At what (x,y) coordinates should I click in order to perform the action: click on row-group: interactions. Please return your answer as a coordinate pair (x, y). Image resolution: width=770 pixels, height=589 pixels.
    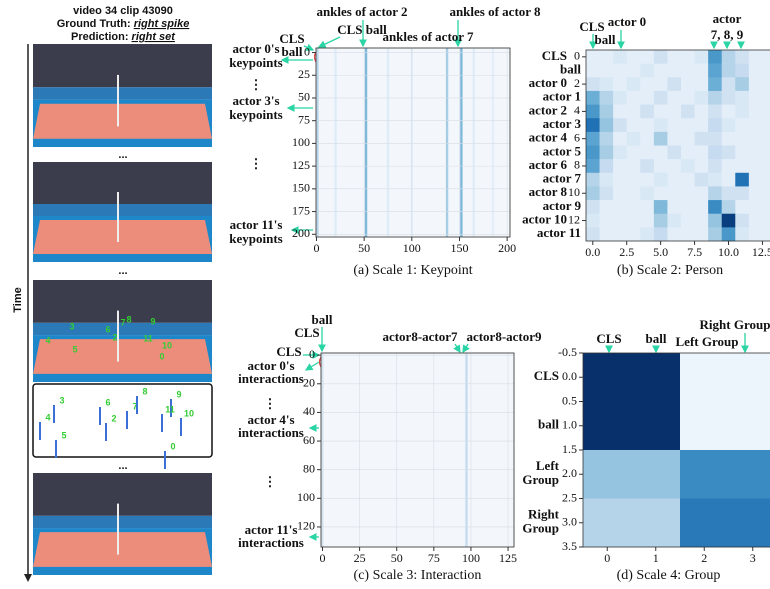
    Looking at the image, I should click on (271, 378).